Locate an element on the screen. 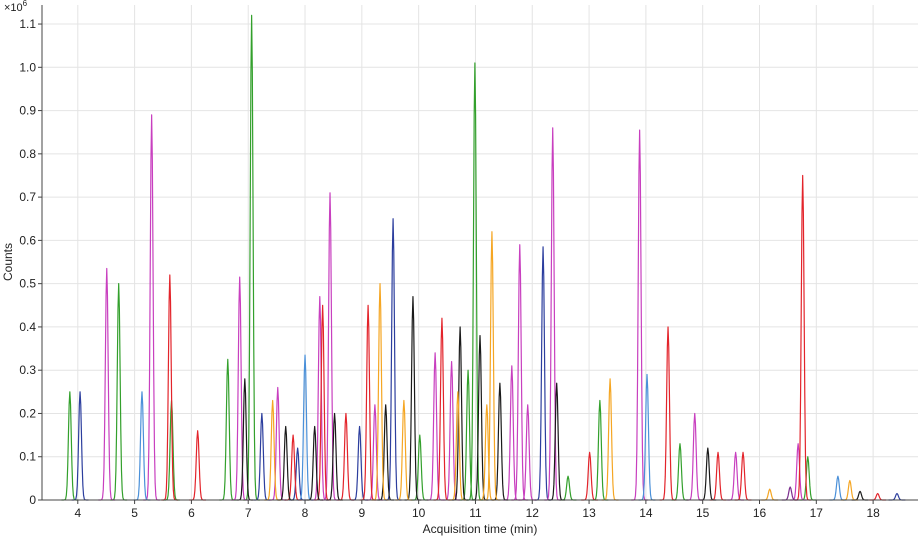  y-tick-label: 1.1 is located at coordinates (27, 24).